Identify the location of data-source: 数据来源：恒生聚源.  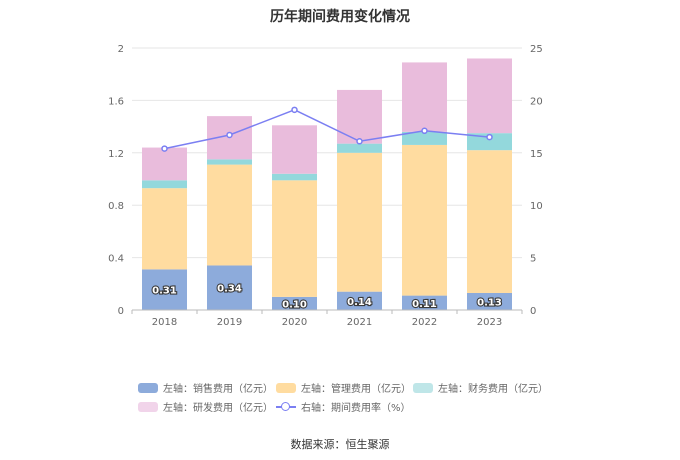
(340, 444).